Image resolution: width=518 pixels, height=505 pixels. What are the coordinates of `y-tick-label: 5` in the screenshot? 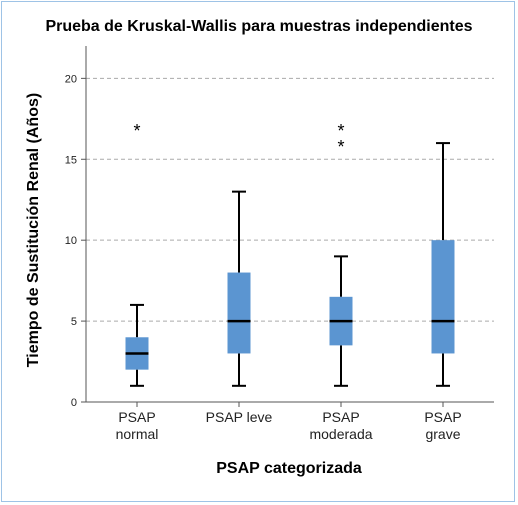 It's located at (74, 322).